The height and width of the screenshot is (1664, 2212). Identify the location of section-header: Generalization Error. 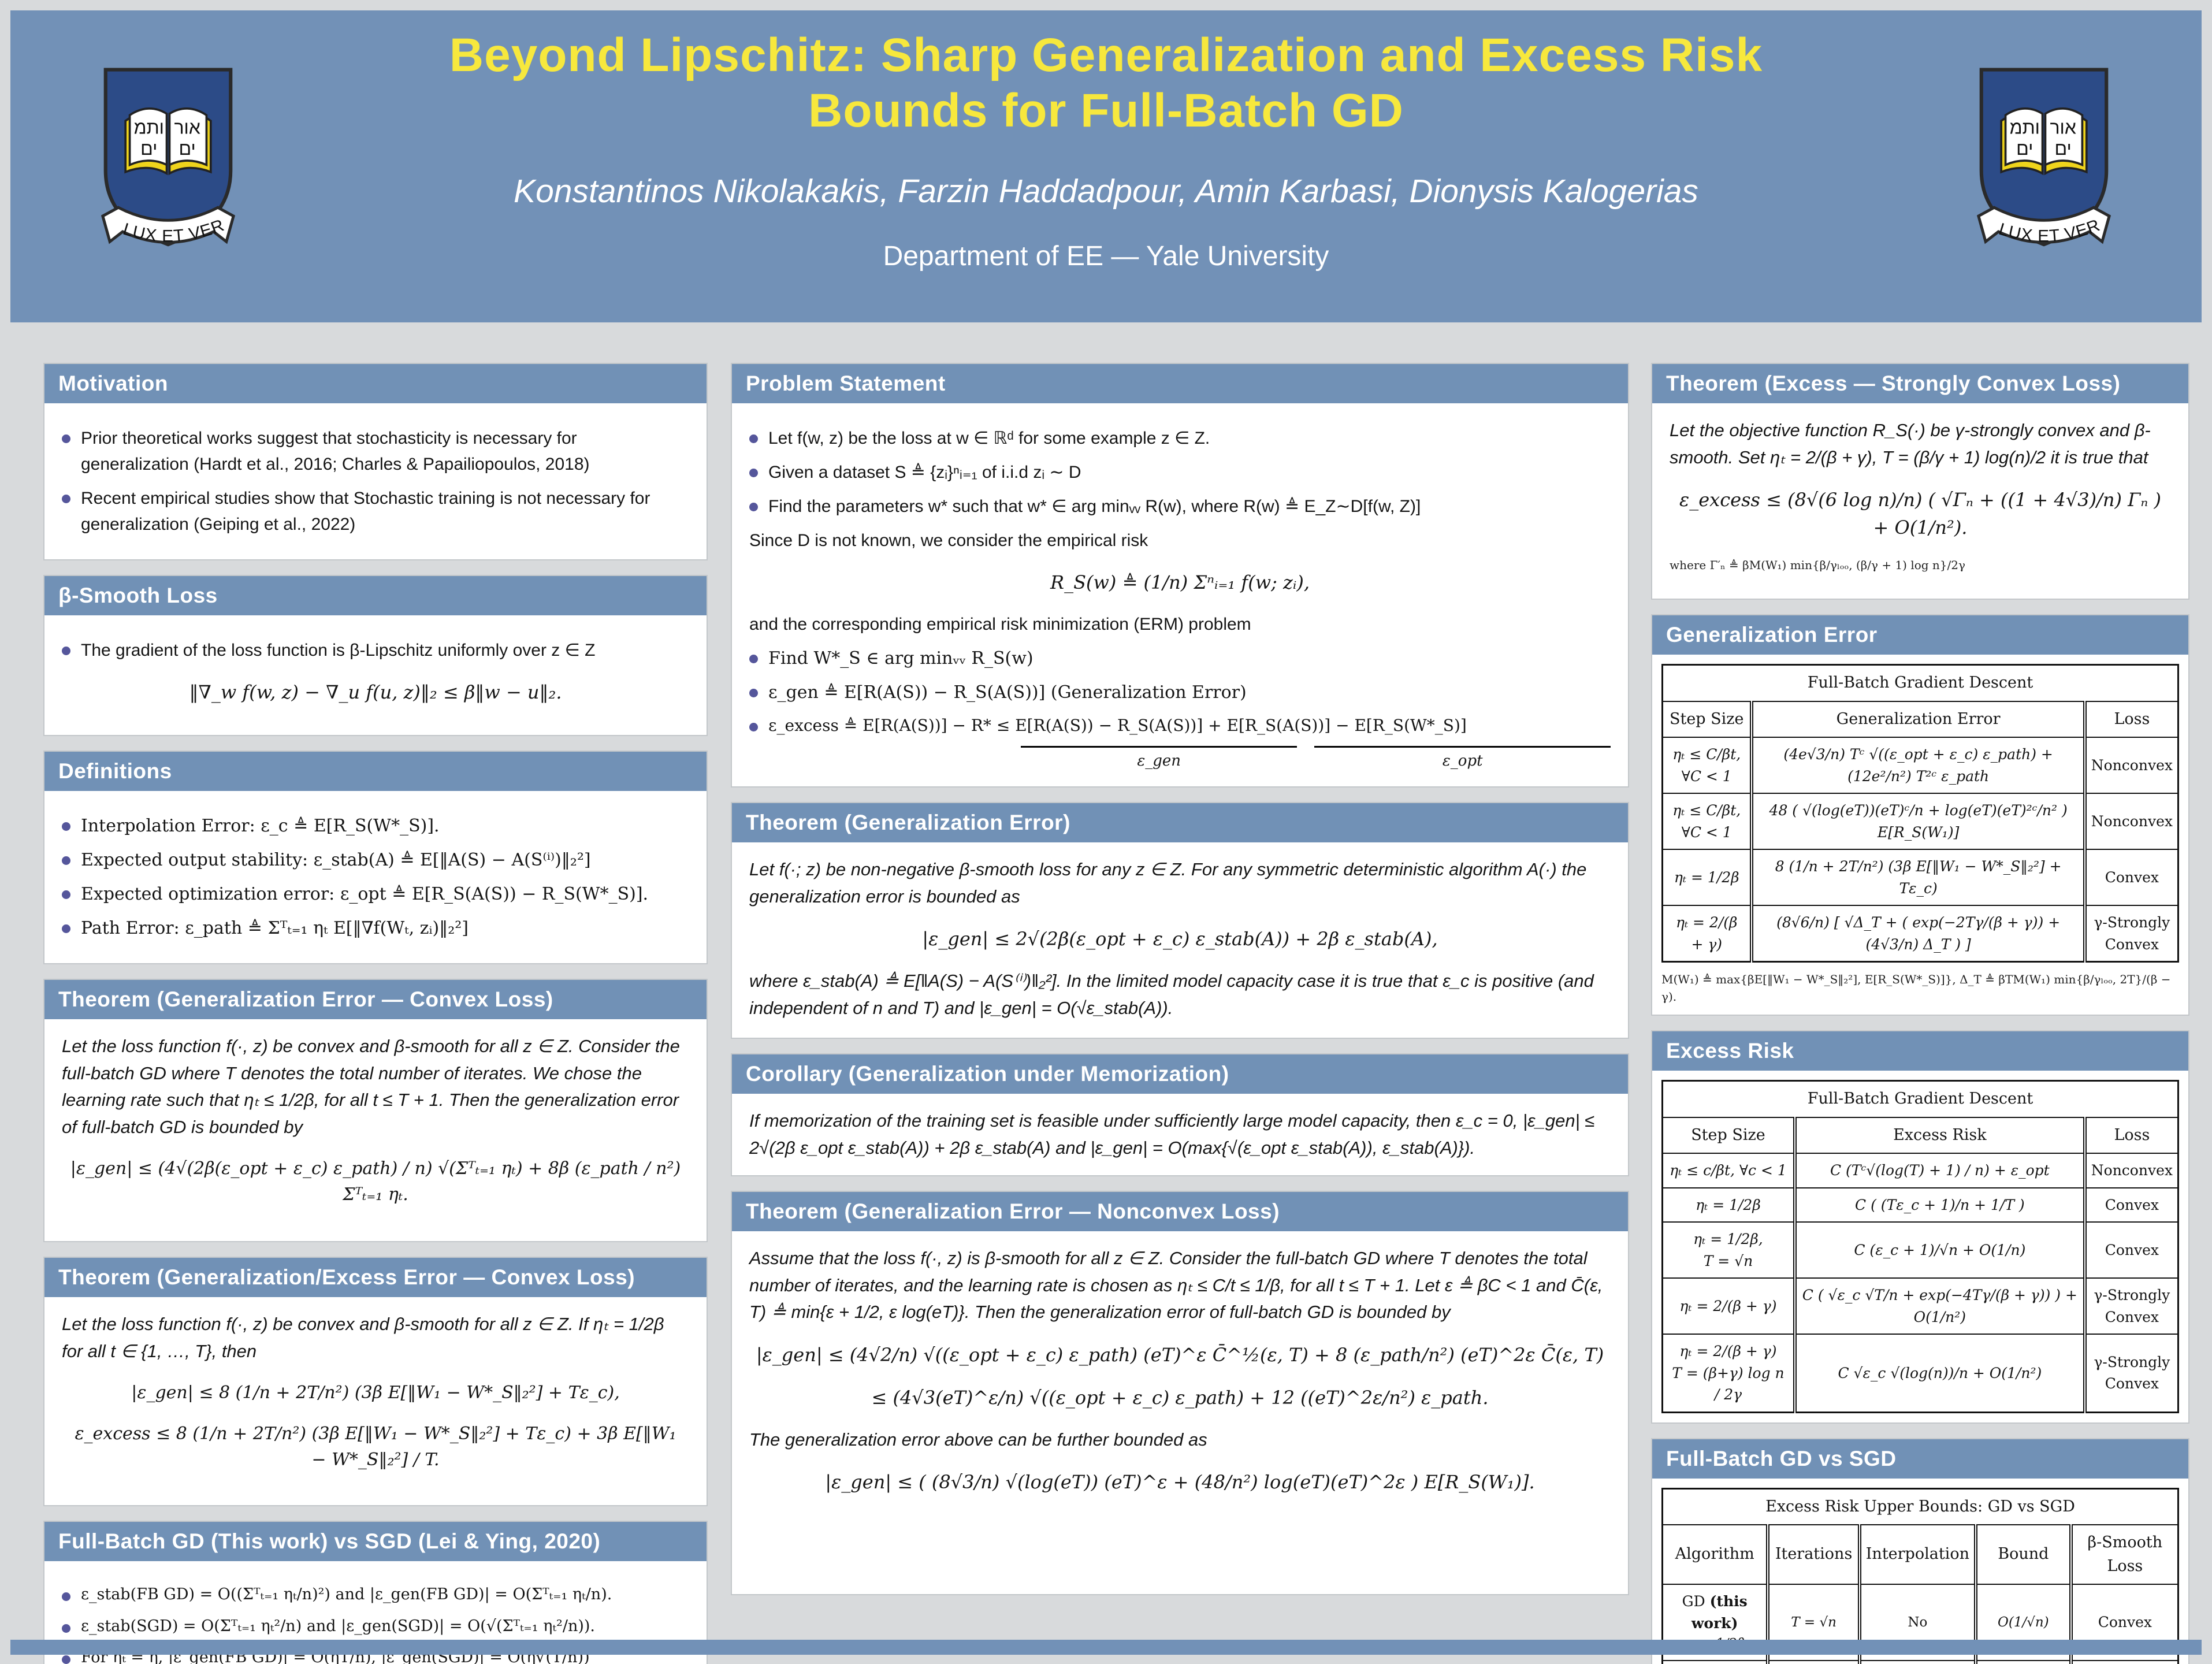
(1920, 635).